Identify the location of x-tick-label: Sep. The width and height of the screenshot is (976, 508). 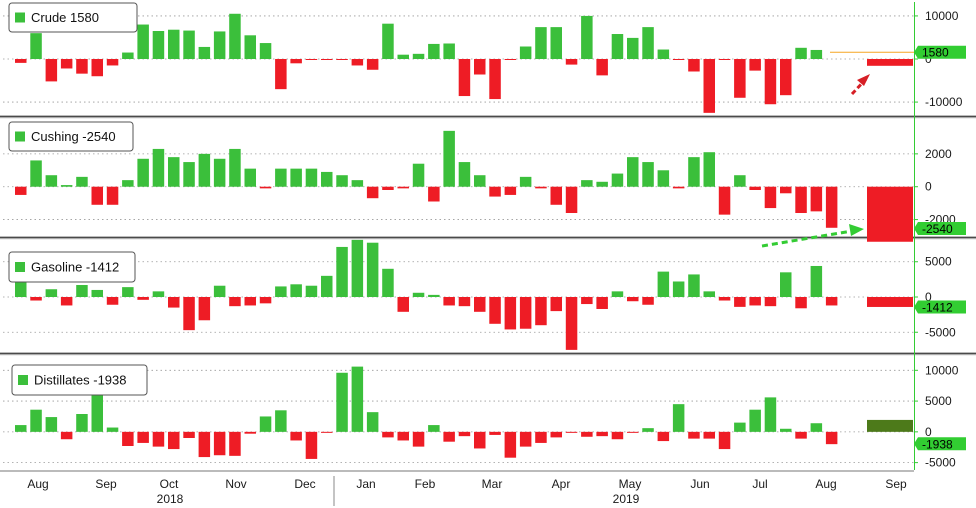
(896, 484).